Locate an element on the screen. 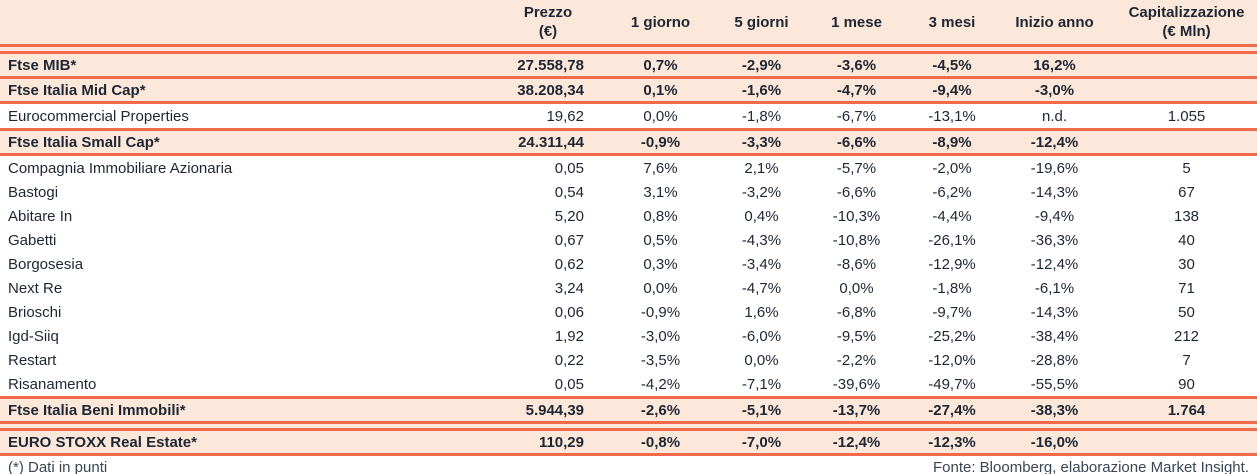  value-cell-ytd: -3,0% is located at coordinates (1054, 90).